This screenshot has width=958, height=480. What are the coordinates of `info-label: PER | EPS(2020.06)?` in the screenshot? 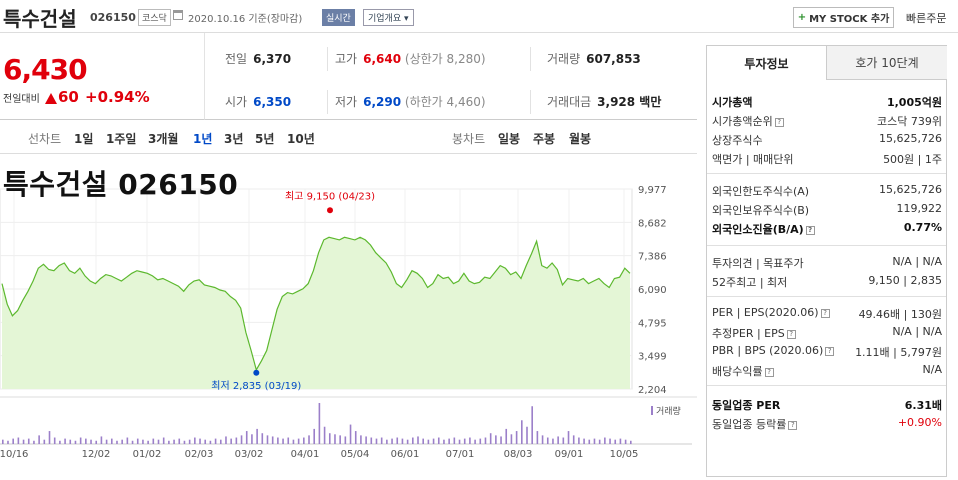 It's located at (771, 312).